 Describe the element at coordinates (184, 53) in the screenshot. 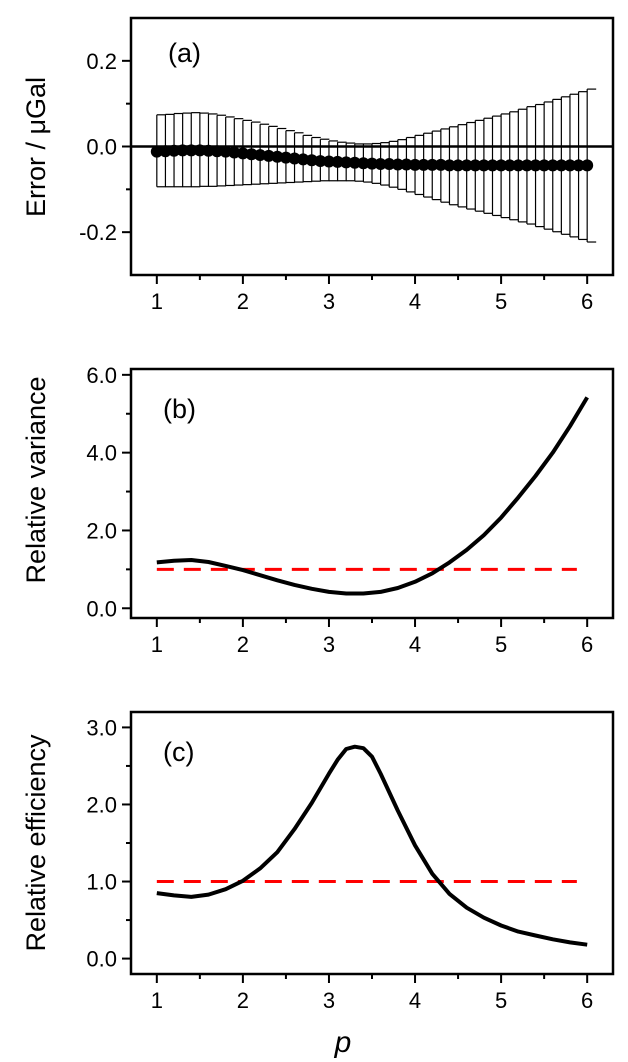

I see `panel-a-label: (a)` at that location.